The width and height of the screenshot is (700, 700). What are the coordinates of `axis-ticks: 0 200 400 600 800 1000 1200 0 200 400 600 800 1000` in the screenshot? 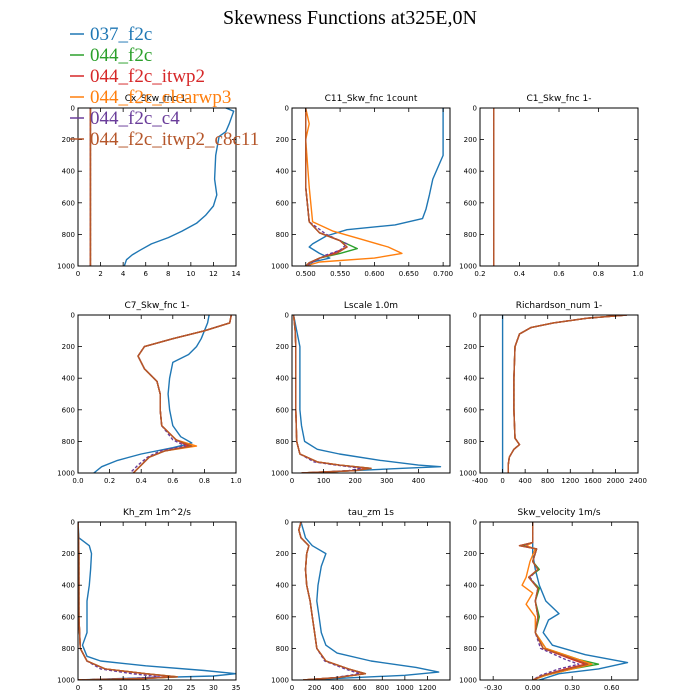 It's located at (360, 605).